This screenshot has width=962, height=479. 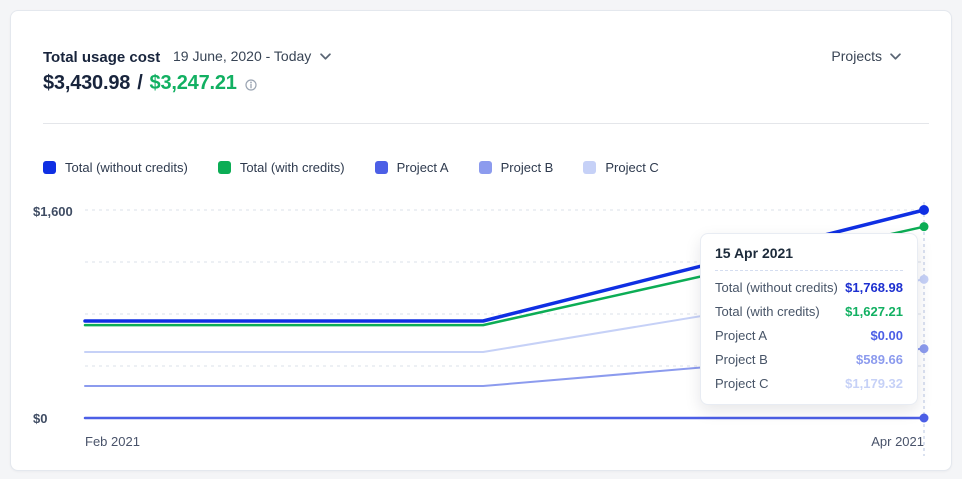 What do you see at coordinates (102, 57) in the screenshot?
I see `page-title: Total usage cost` at bounding box center [102, 57].